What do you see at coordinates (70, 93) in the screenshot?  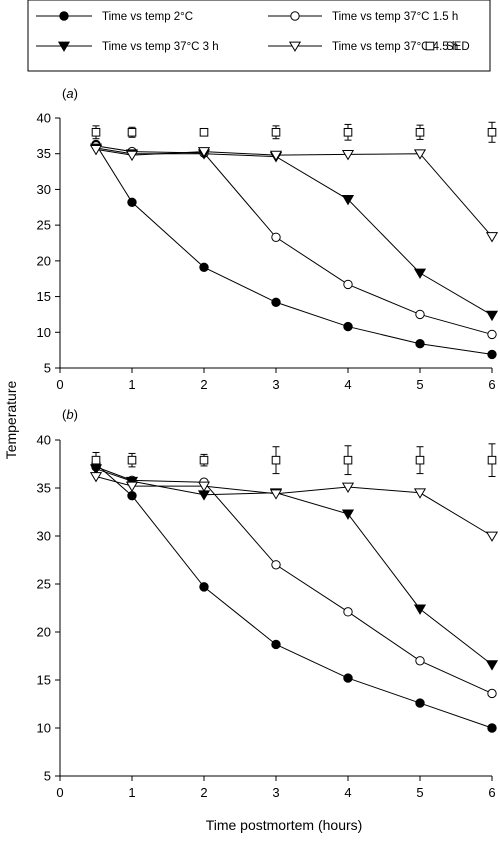 I see `panel-label: (a)` at bounding box center [70, 93].